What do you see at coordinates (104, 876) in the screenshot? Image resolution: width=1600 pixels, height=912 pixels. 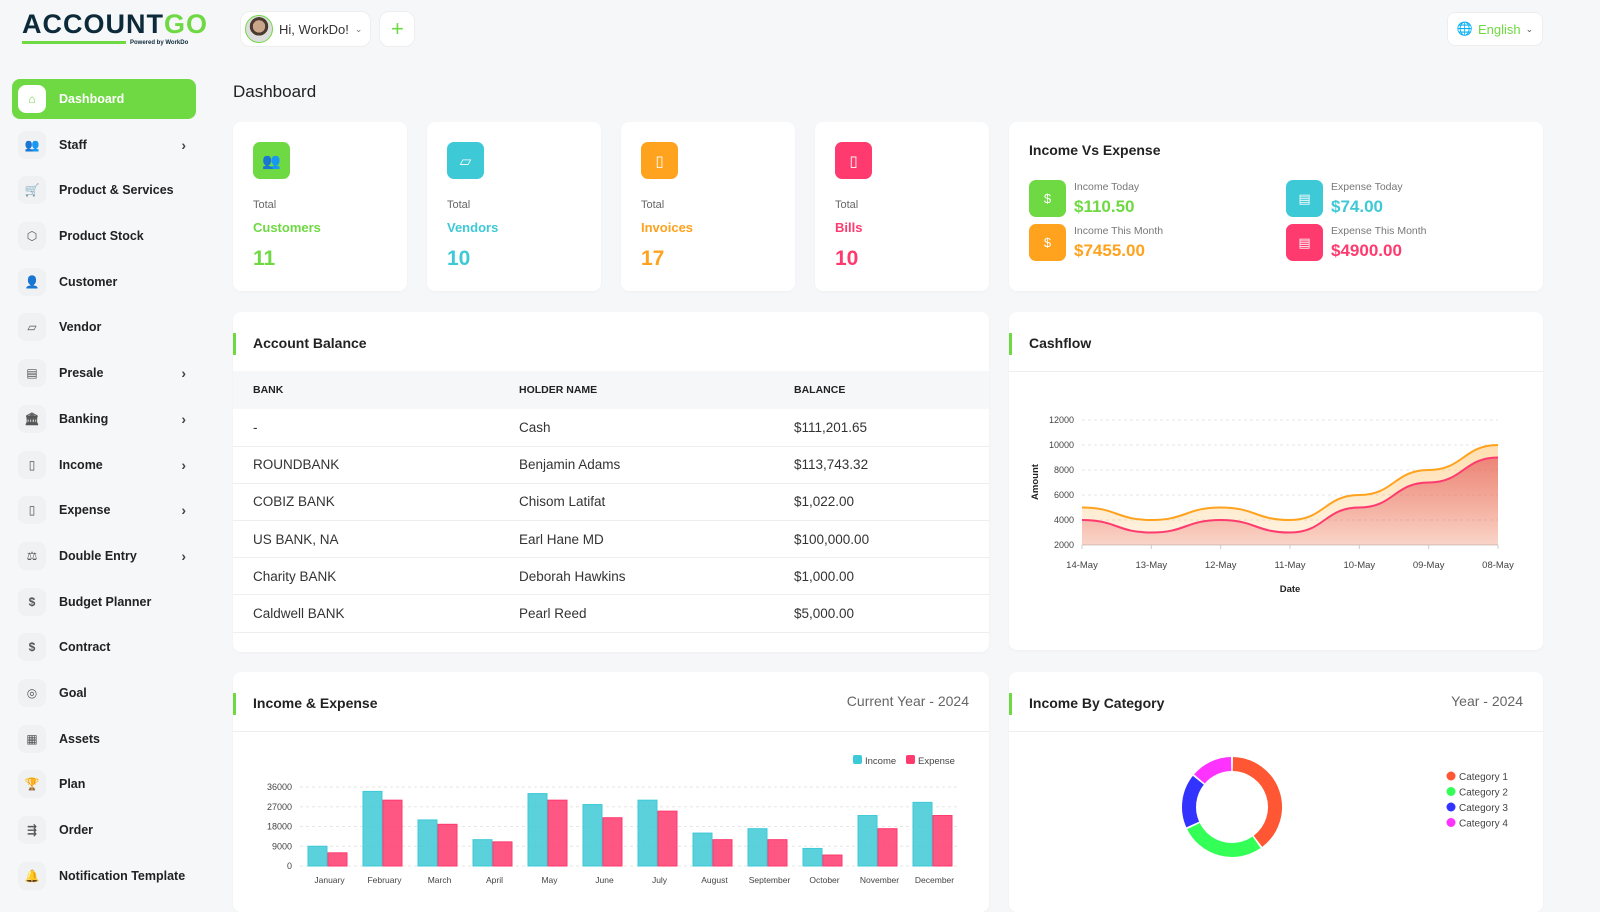 I see `sidebar-item-notification-template: 🔔 Notification Template` at bounding box center [104, 876].